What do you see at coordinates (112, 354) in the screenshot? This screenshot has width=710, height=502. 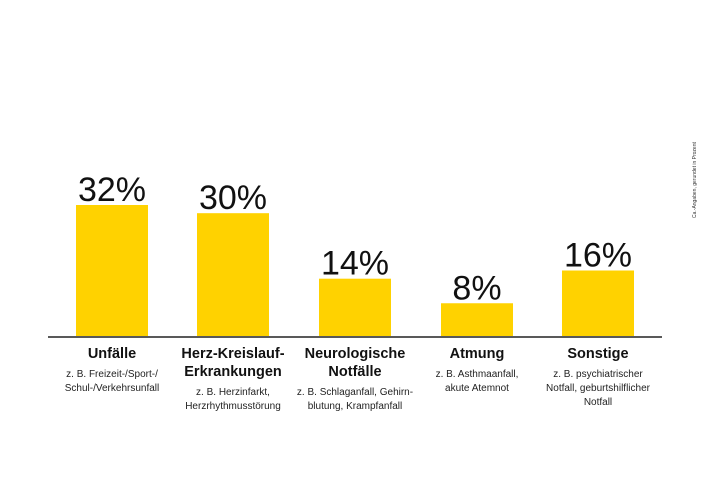 I see `category-title-0: Unfälle` at bounding box center [112, 354].